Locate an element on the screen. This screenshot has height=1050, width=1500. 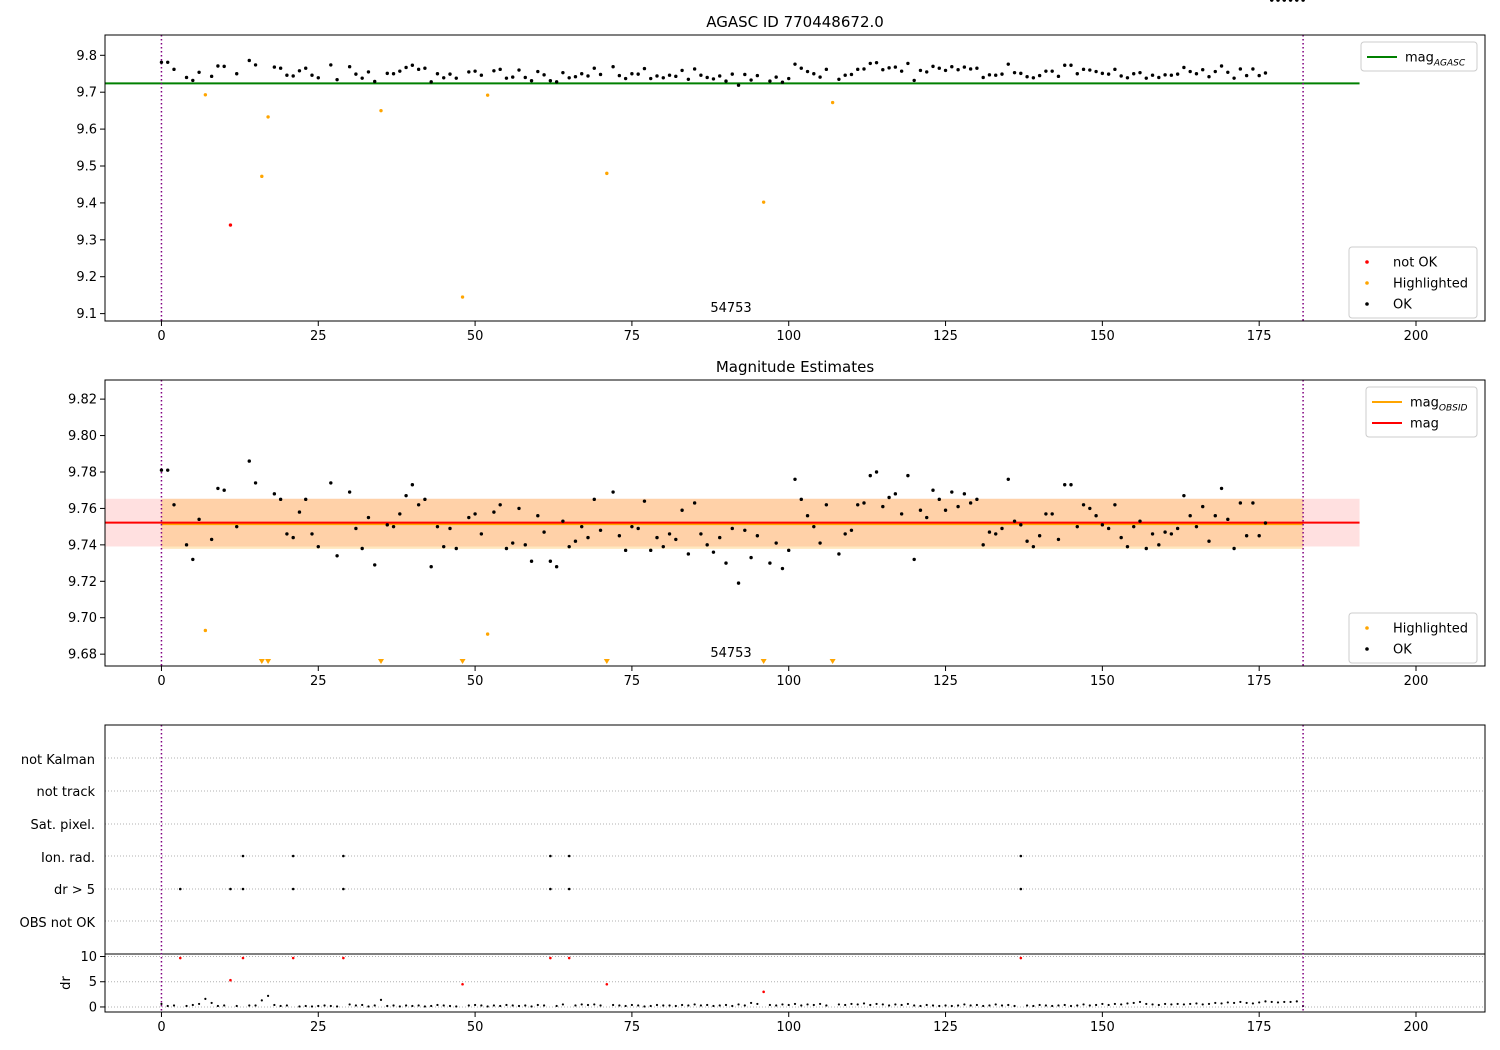
flag-label-not-kalman: not Kalman is located at coordinates (58, 760).